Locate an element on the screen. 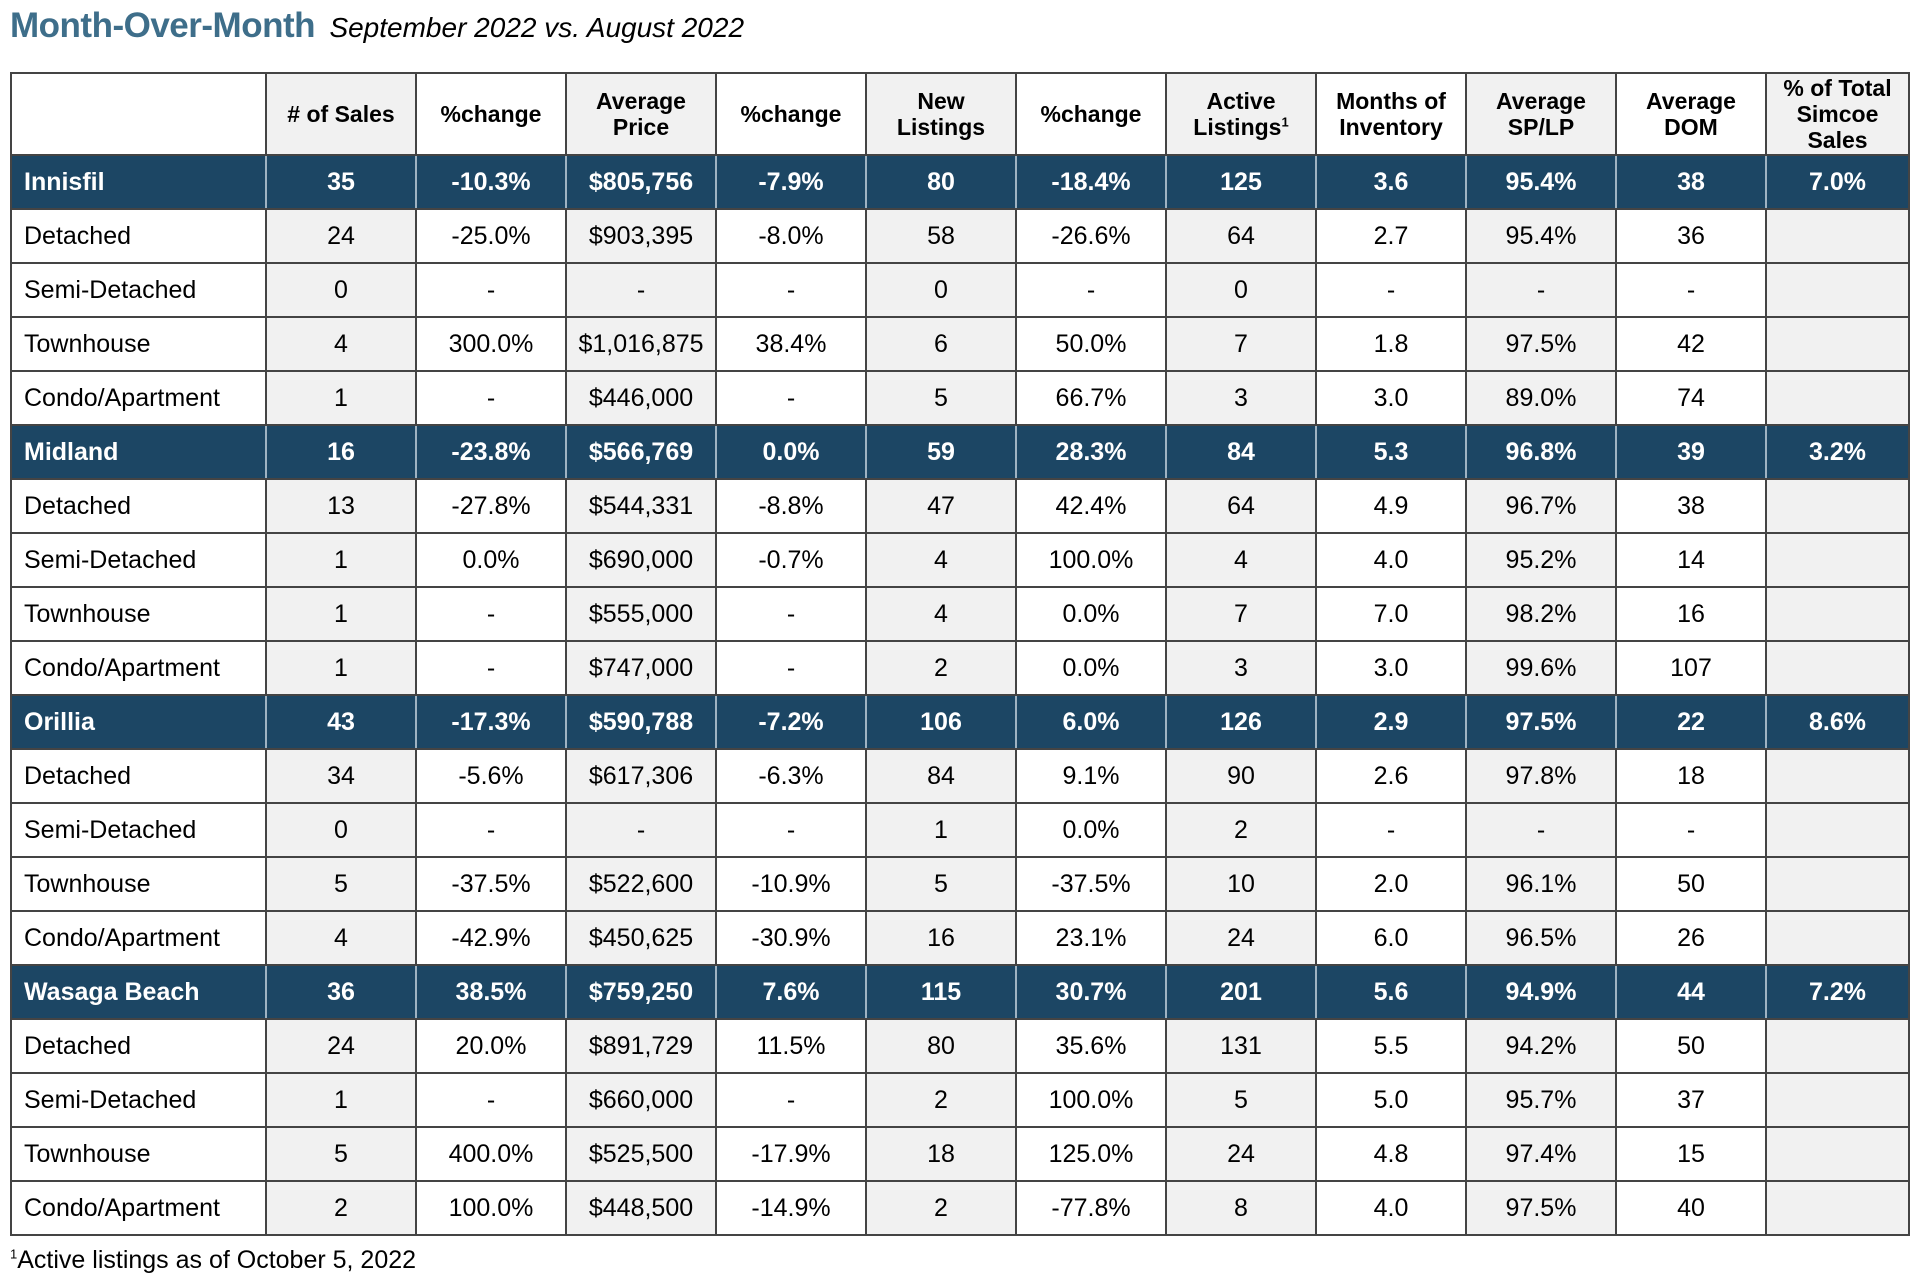 This screenshot has height=1276, width=1916. table-cell: 96.5% is located at coordinates (1541, 938).